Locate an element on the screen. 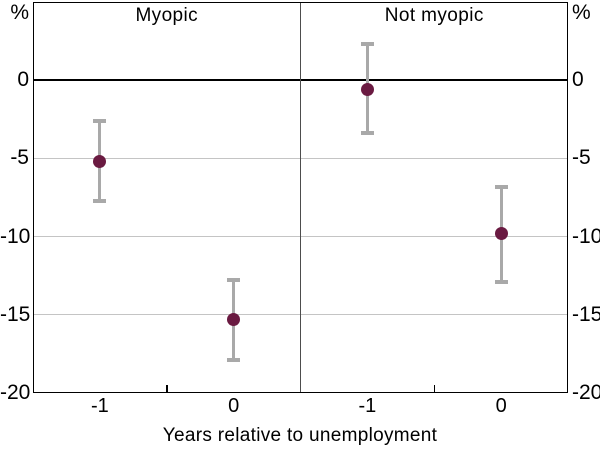 The height and width of the screenshot is (449, 600). y-tick-label-right: 0 is located at coordinates (578, 80).